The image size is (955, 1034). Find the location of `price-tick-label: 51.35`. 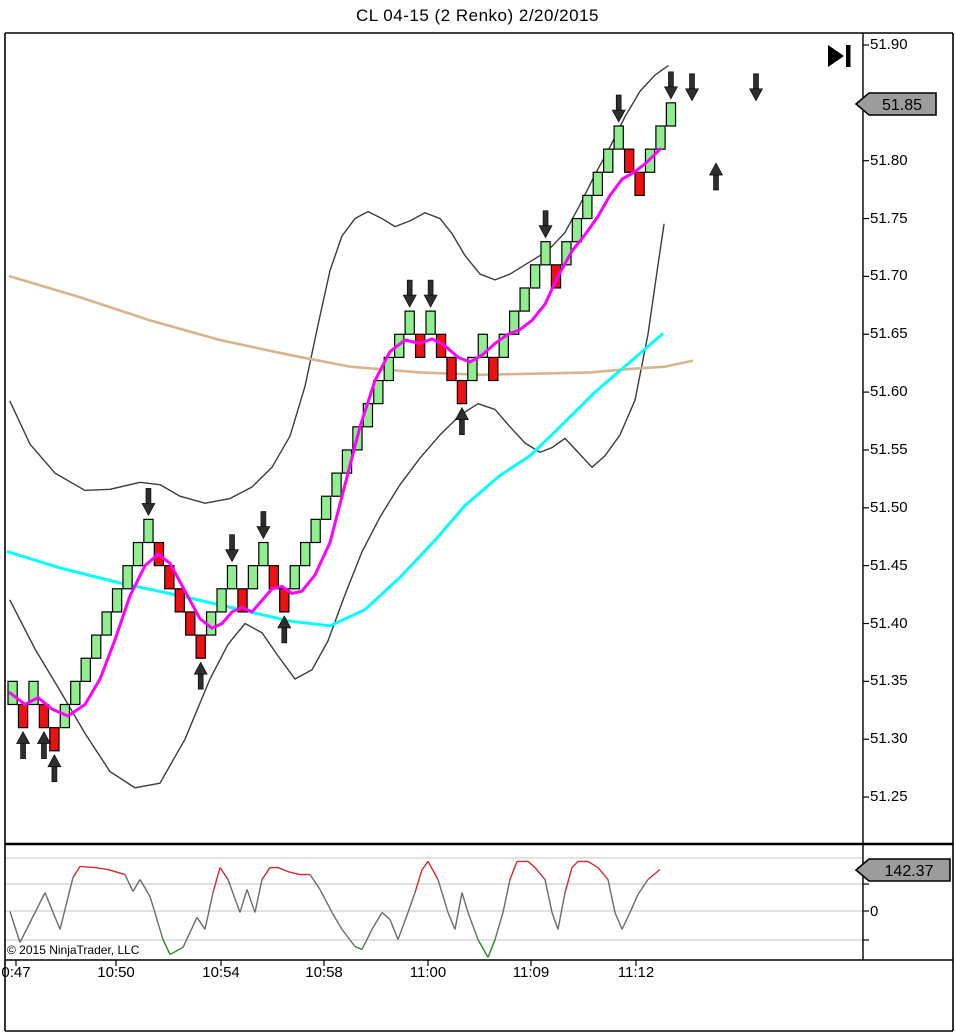

price-tick-label: 51.35 is located at coordinates (889, 681).